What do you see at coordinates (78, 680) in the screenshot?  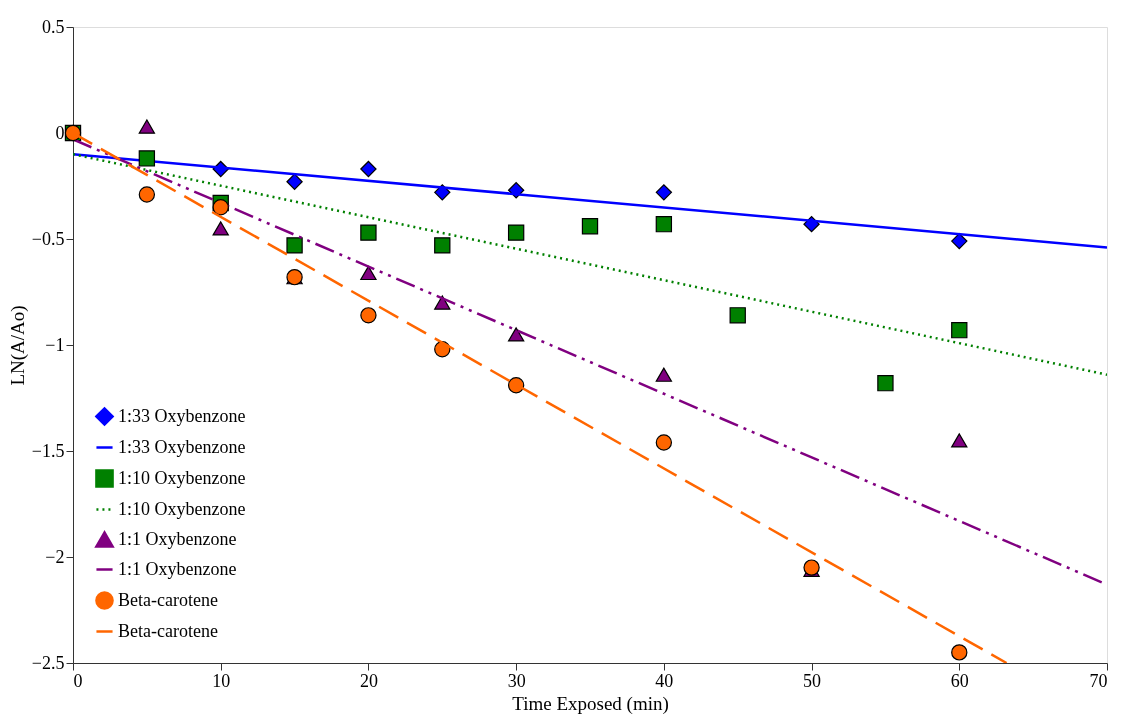 I see `x-tick-label: 0` at bounding box center [78, 680].